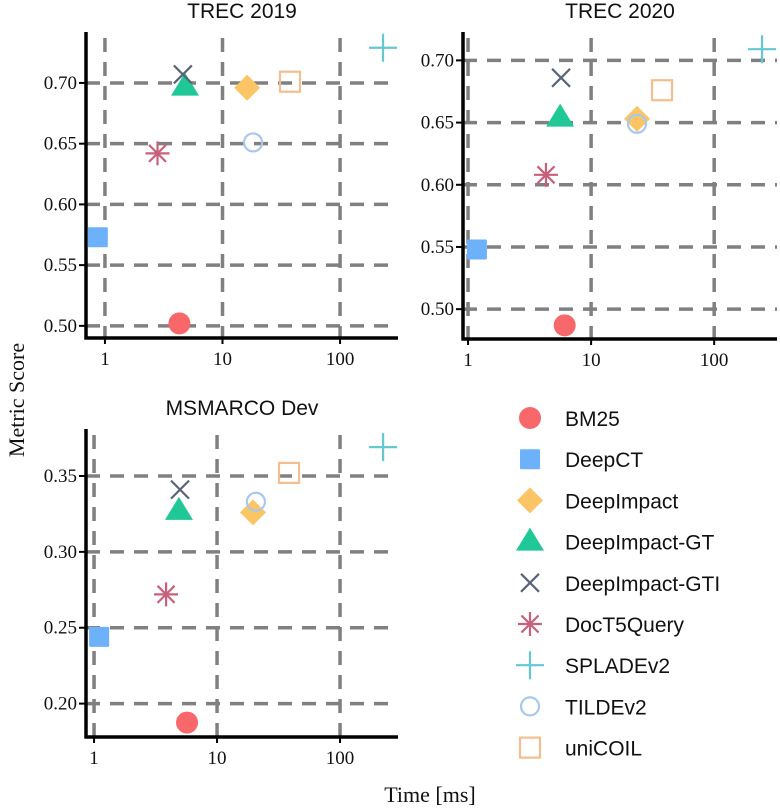 This screenshot has height=811, width=780. I want to click on legend-marker-deepimpact-gt, so click(530, 539).